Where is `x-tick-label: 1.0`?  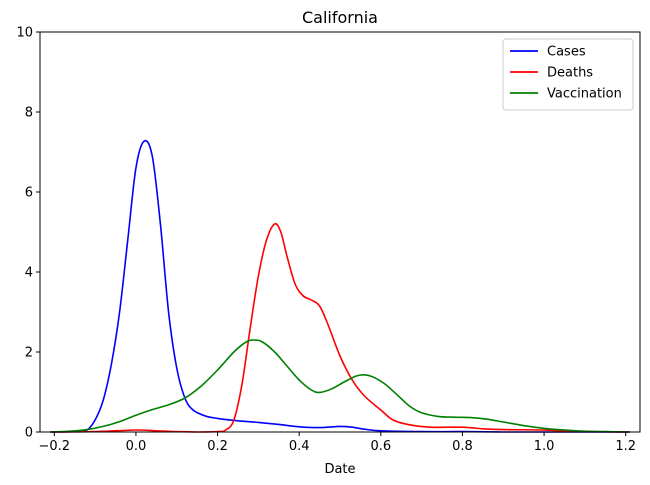 x-tick-label: 1.0 is located at coordinates (544, 446).